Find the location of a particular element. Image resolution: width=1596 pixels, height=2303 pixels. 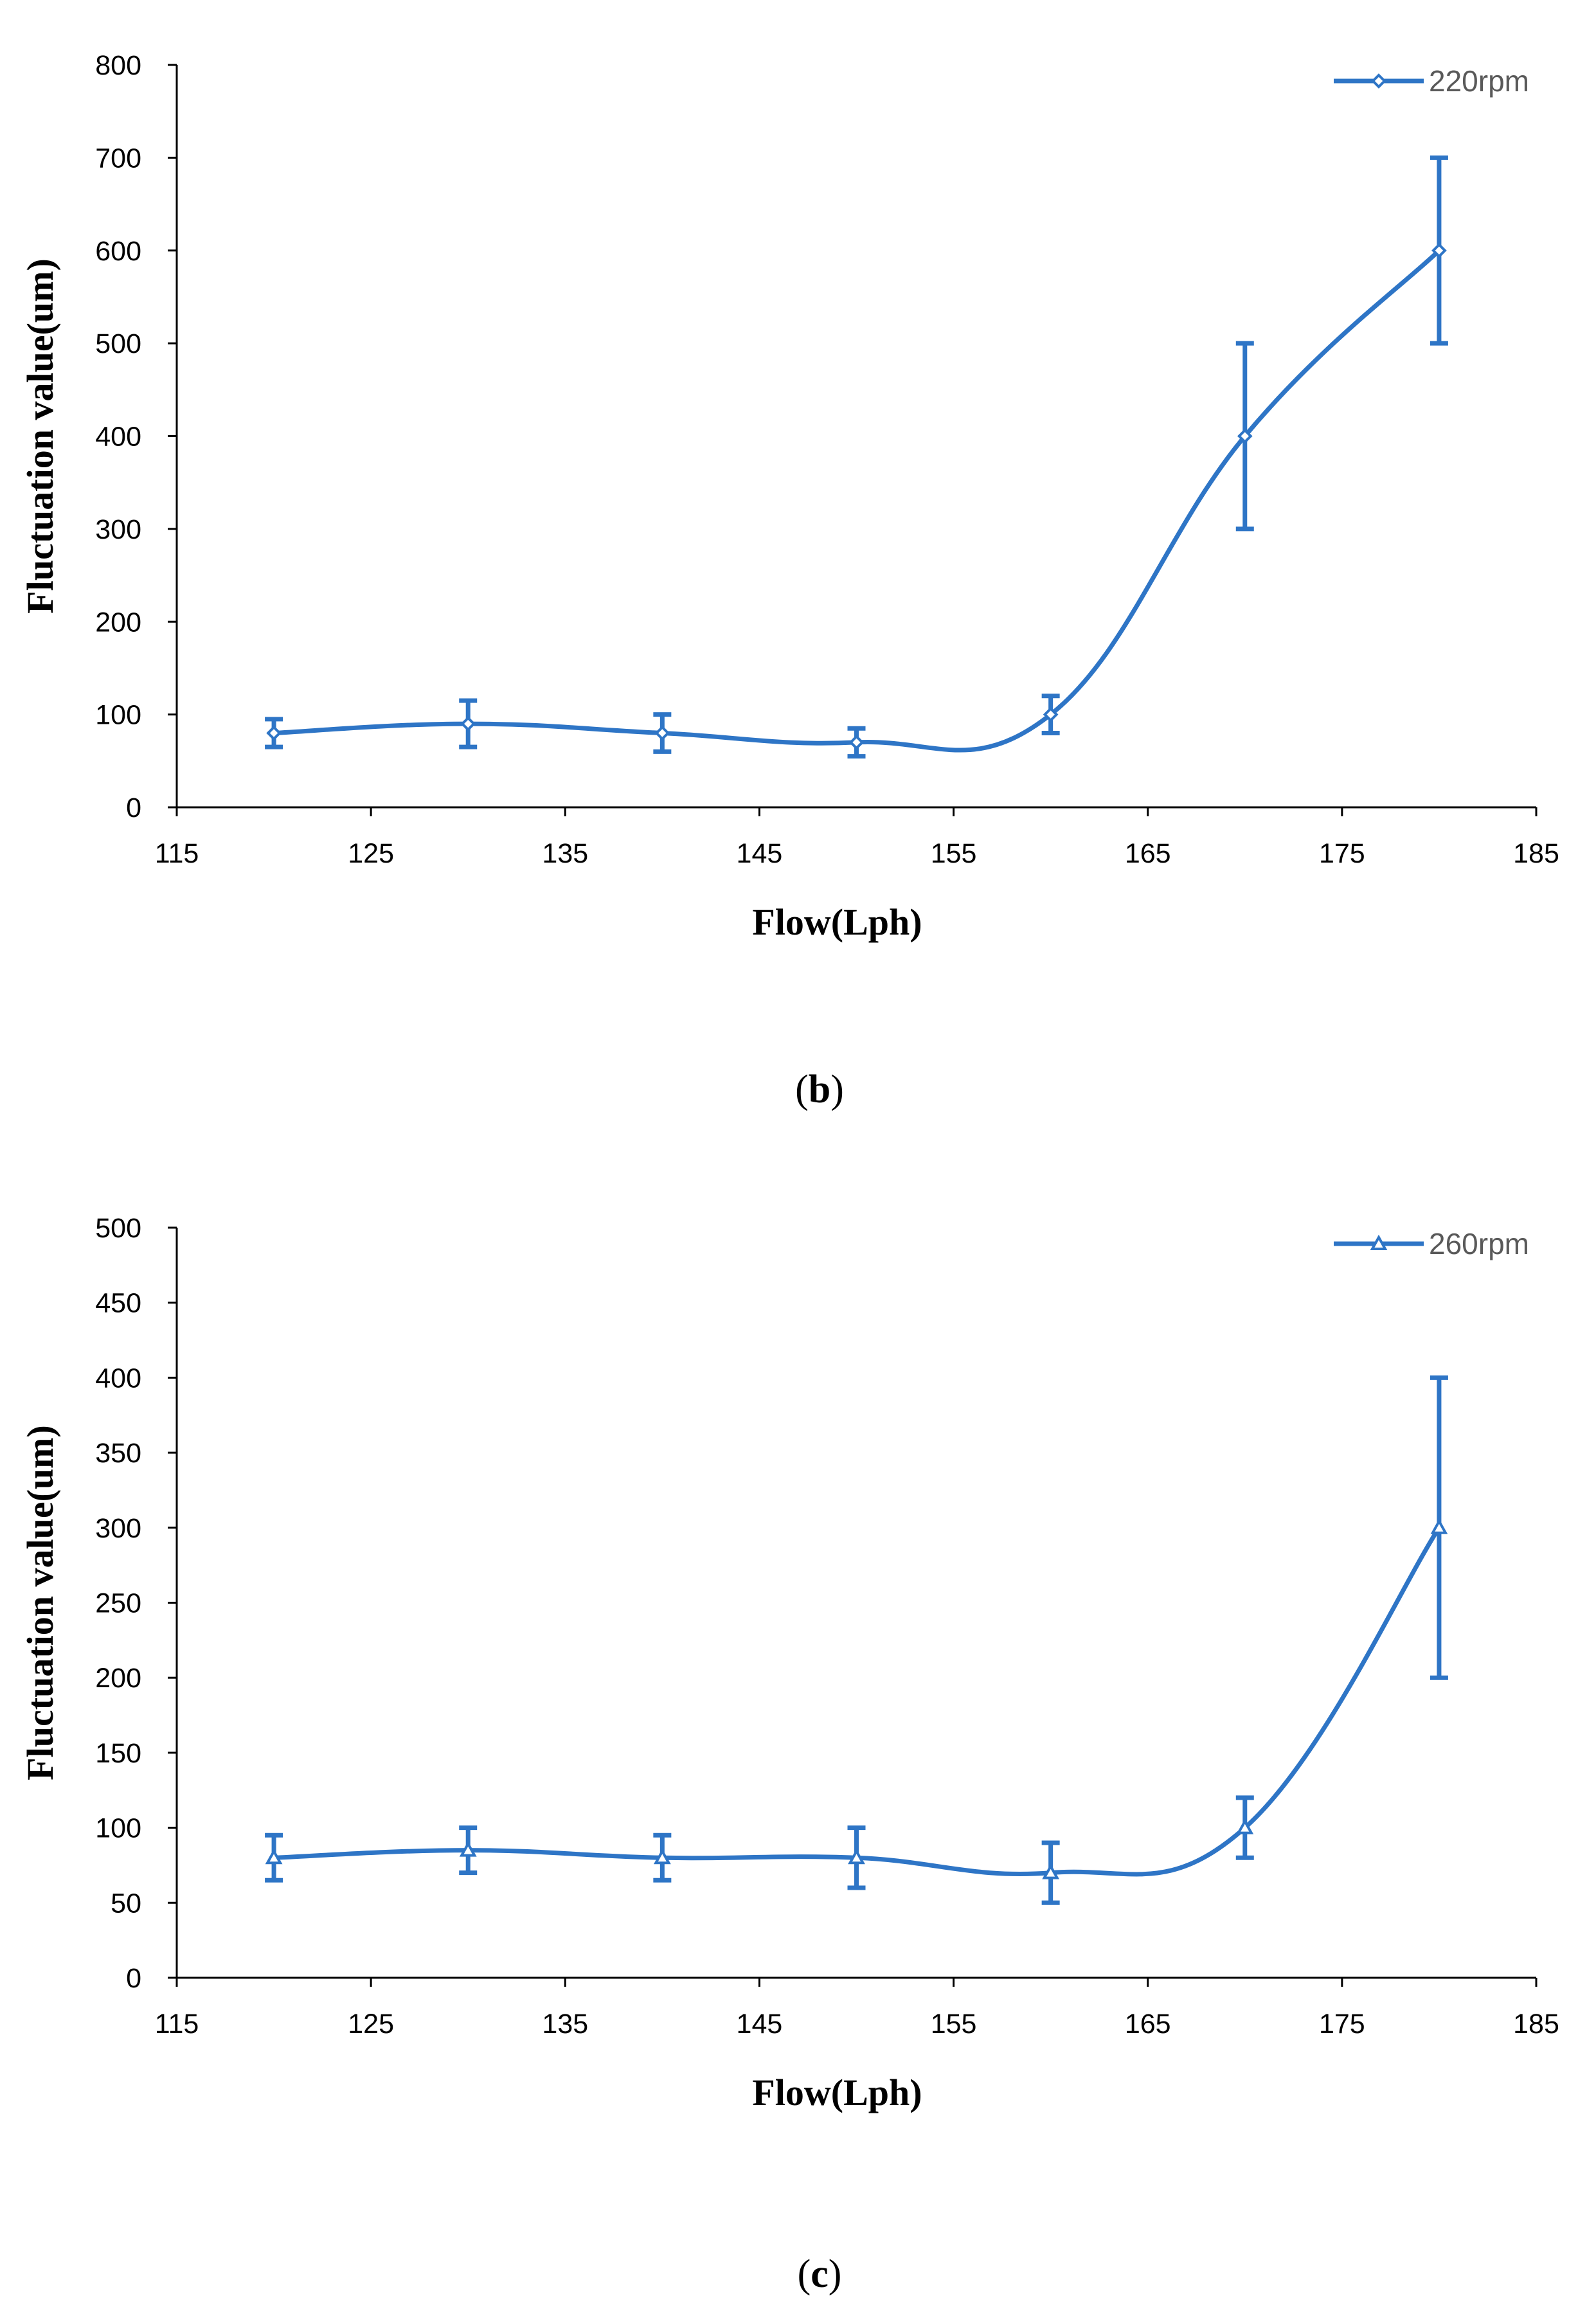

y-tick-label: 50 is located at coordinates (126, 1903).